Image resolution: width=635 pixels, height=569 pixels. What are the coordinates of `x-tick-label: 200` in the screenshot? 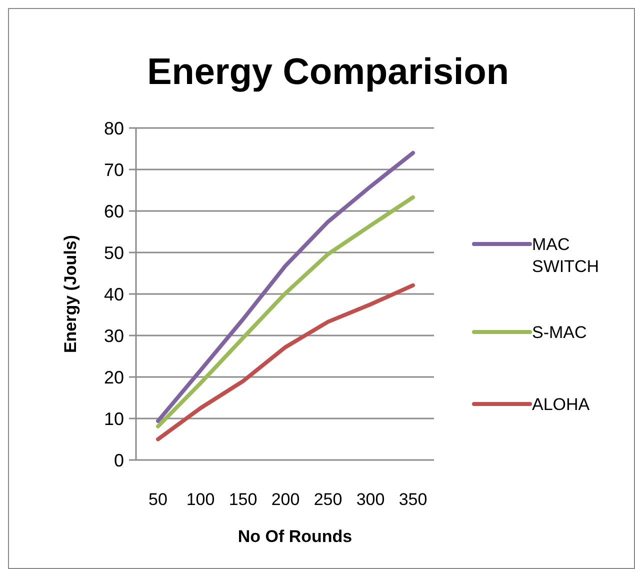 It's located at (285, 499).